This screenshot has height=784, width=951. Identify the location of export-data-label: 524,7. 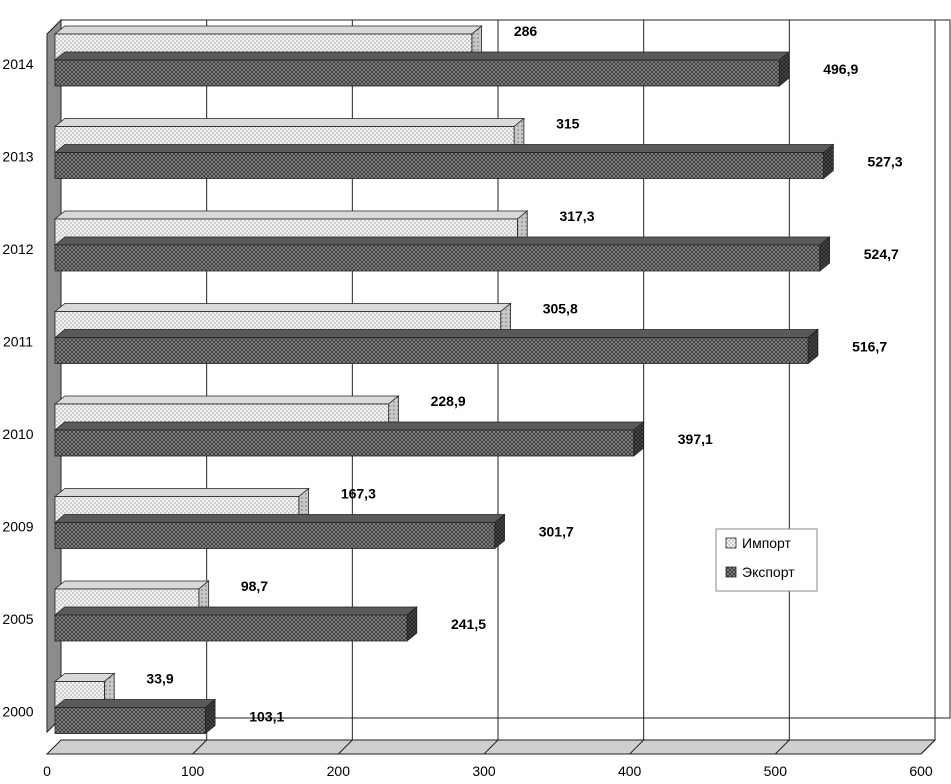
(881, 254).